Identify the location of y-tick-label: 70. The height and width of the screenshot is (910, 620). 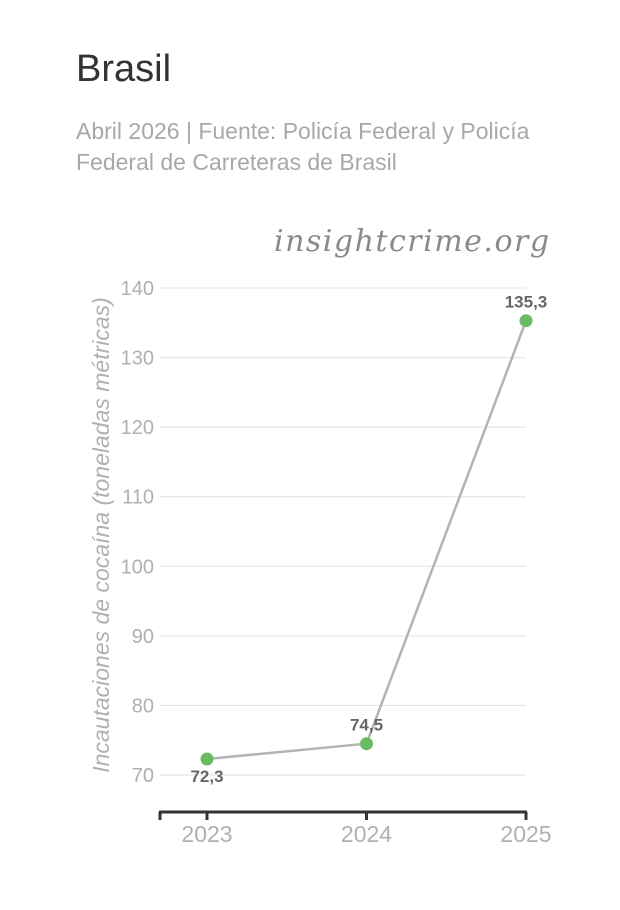
(143, 776).